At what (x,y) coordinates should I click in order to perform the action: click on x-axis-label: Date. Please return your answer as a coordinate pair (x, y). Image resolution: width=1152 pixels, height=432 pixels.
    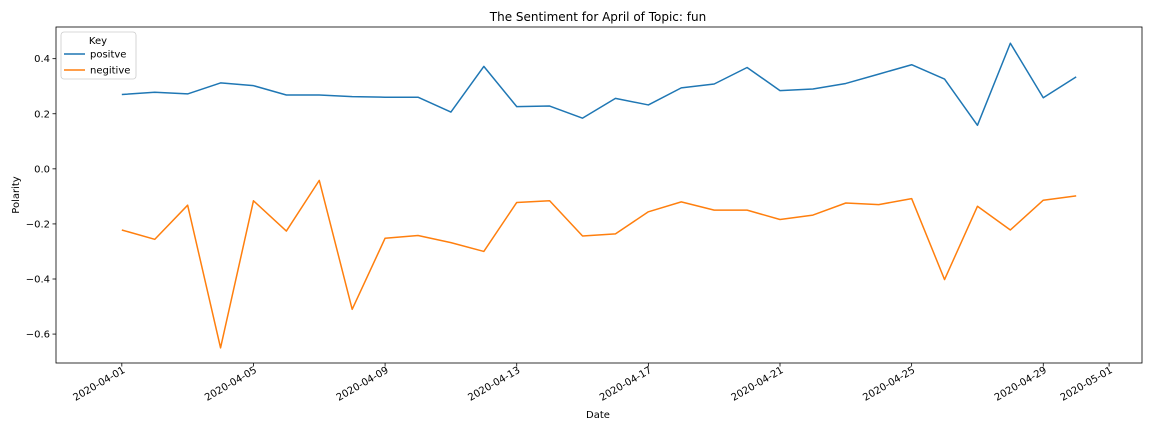
    Looking at the image, I should click on (598, 415).